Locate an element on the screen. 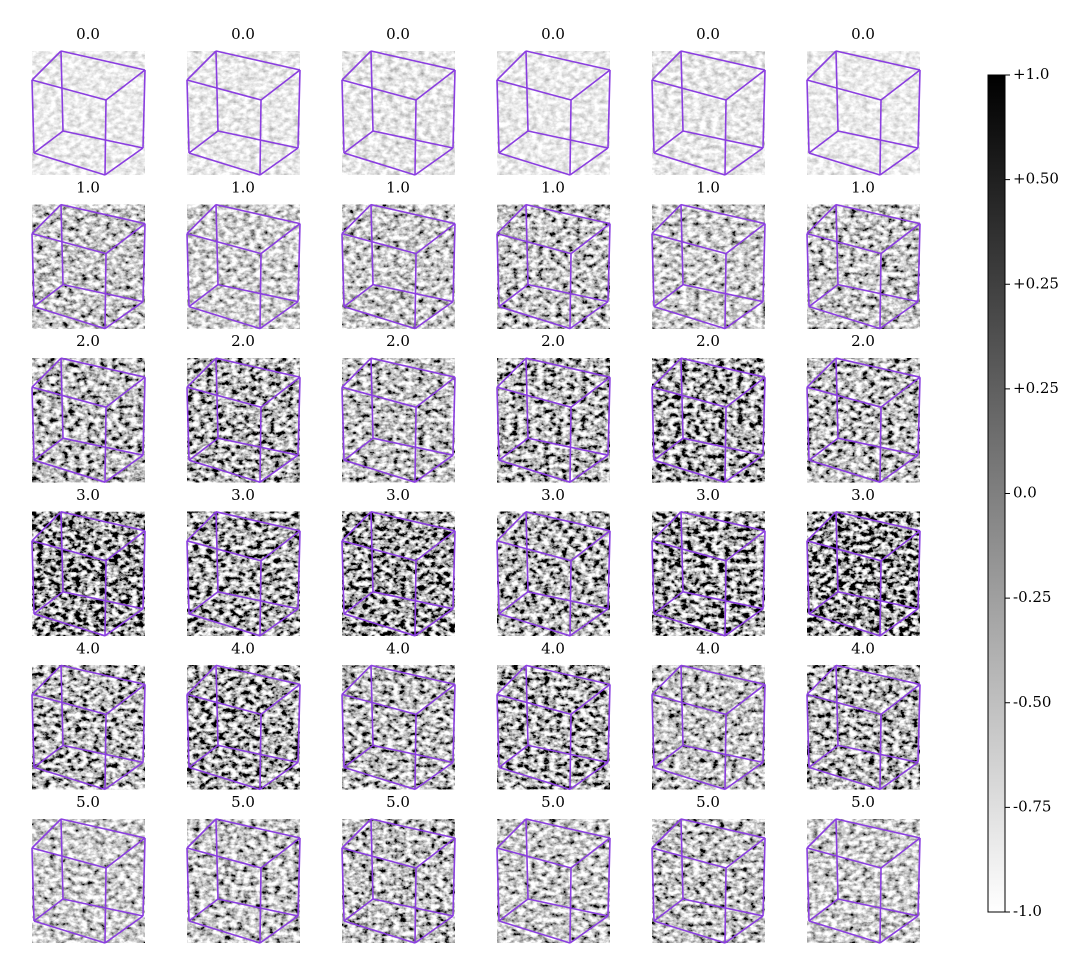  colorbar-tick-label: +1.0 is located at coordinates (1031, 74).